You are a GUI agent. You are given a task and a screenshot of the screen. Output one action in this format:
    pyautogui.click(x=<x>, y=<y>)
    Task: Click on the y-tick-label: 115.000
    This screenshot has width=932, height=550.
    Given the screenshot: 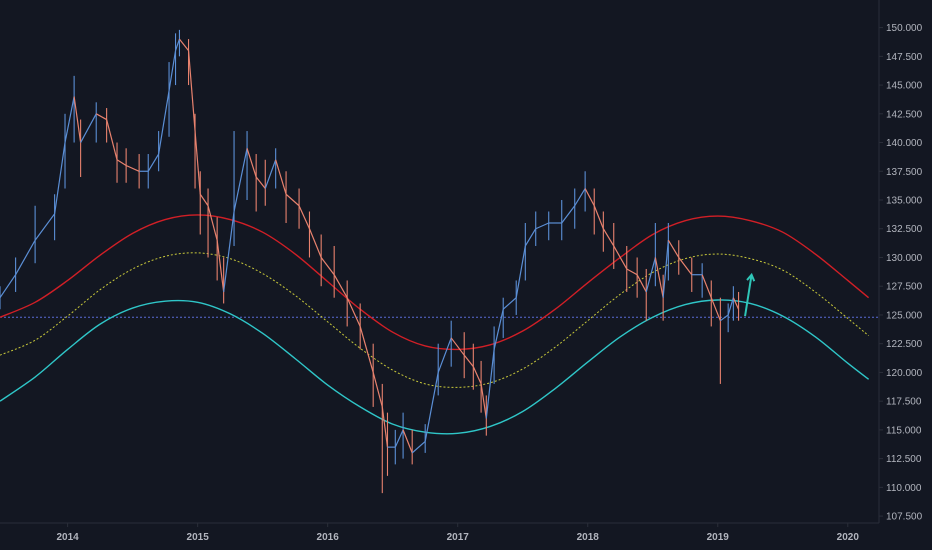 What is the action you would take?
    pyautogui.click(x=904, y=430)
    